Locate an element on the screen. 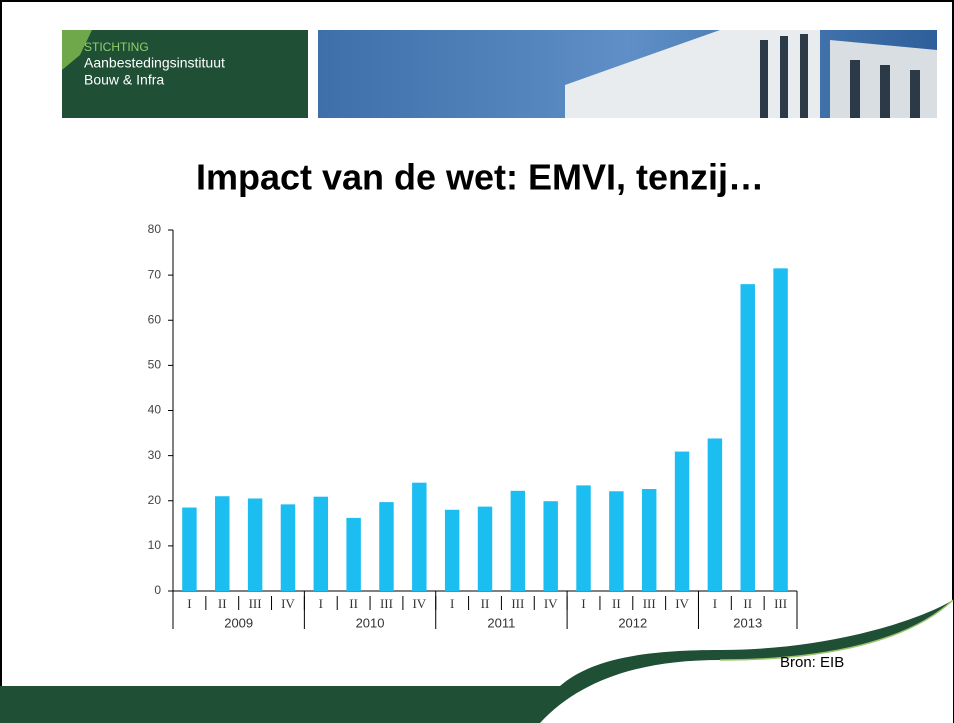 This screenshot has height=723, width=954. year-label: 2013 is located at coordinates (747, 622).